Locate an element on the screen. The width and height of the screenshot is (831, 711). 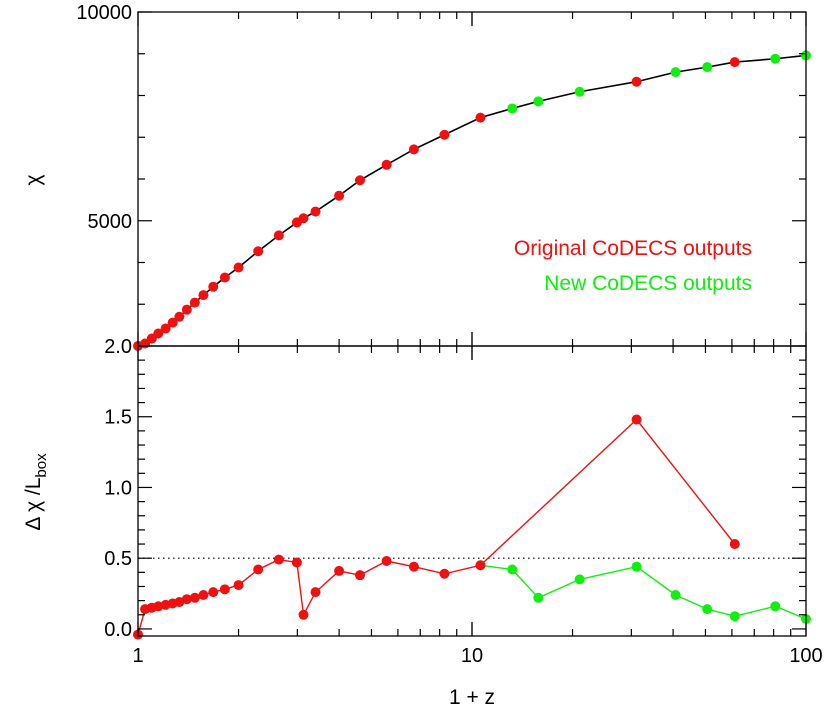
bottom-ytick-label-0.5: 0.5 is located at coordinates (118, 559).